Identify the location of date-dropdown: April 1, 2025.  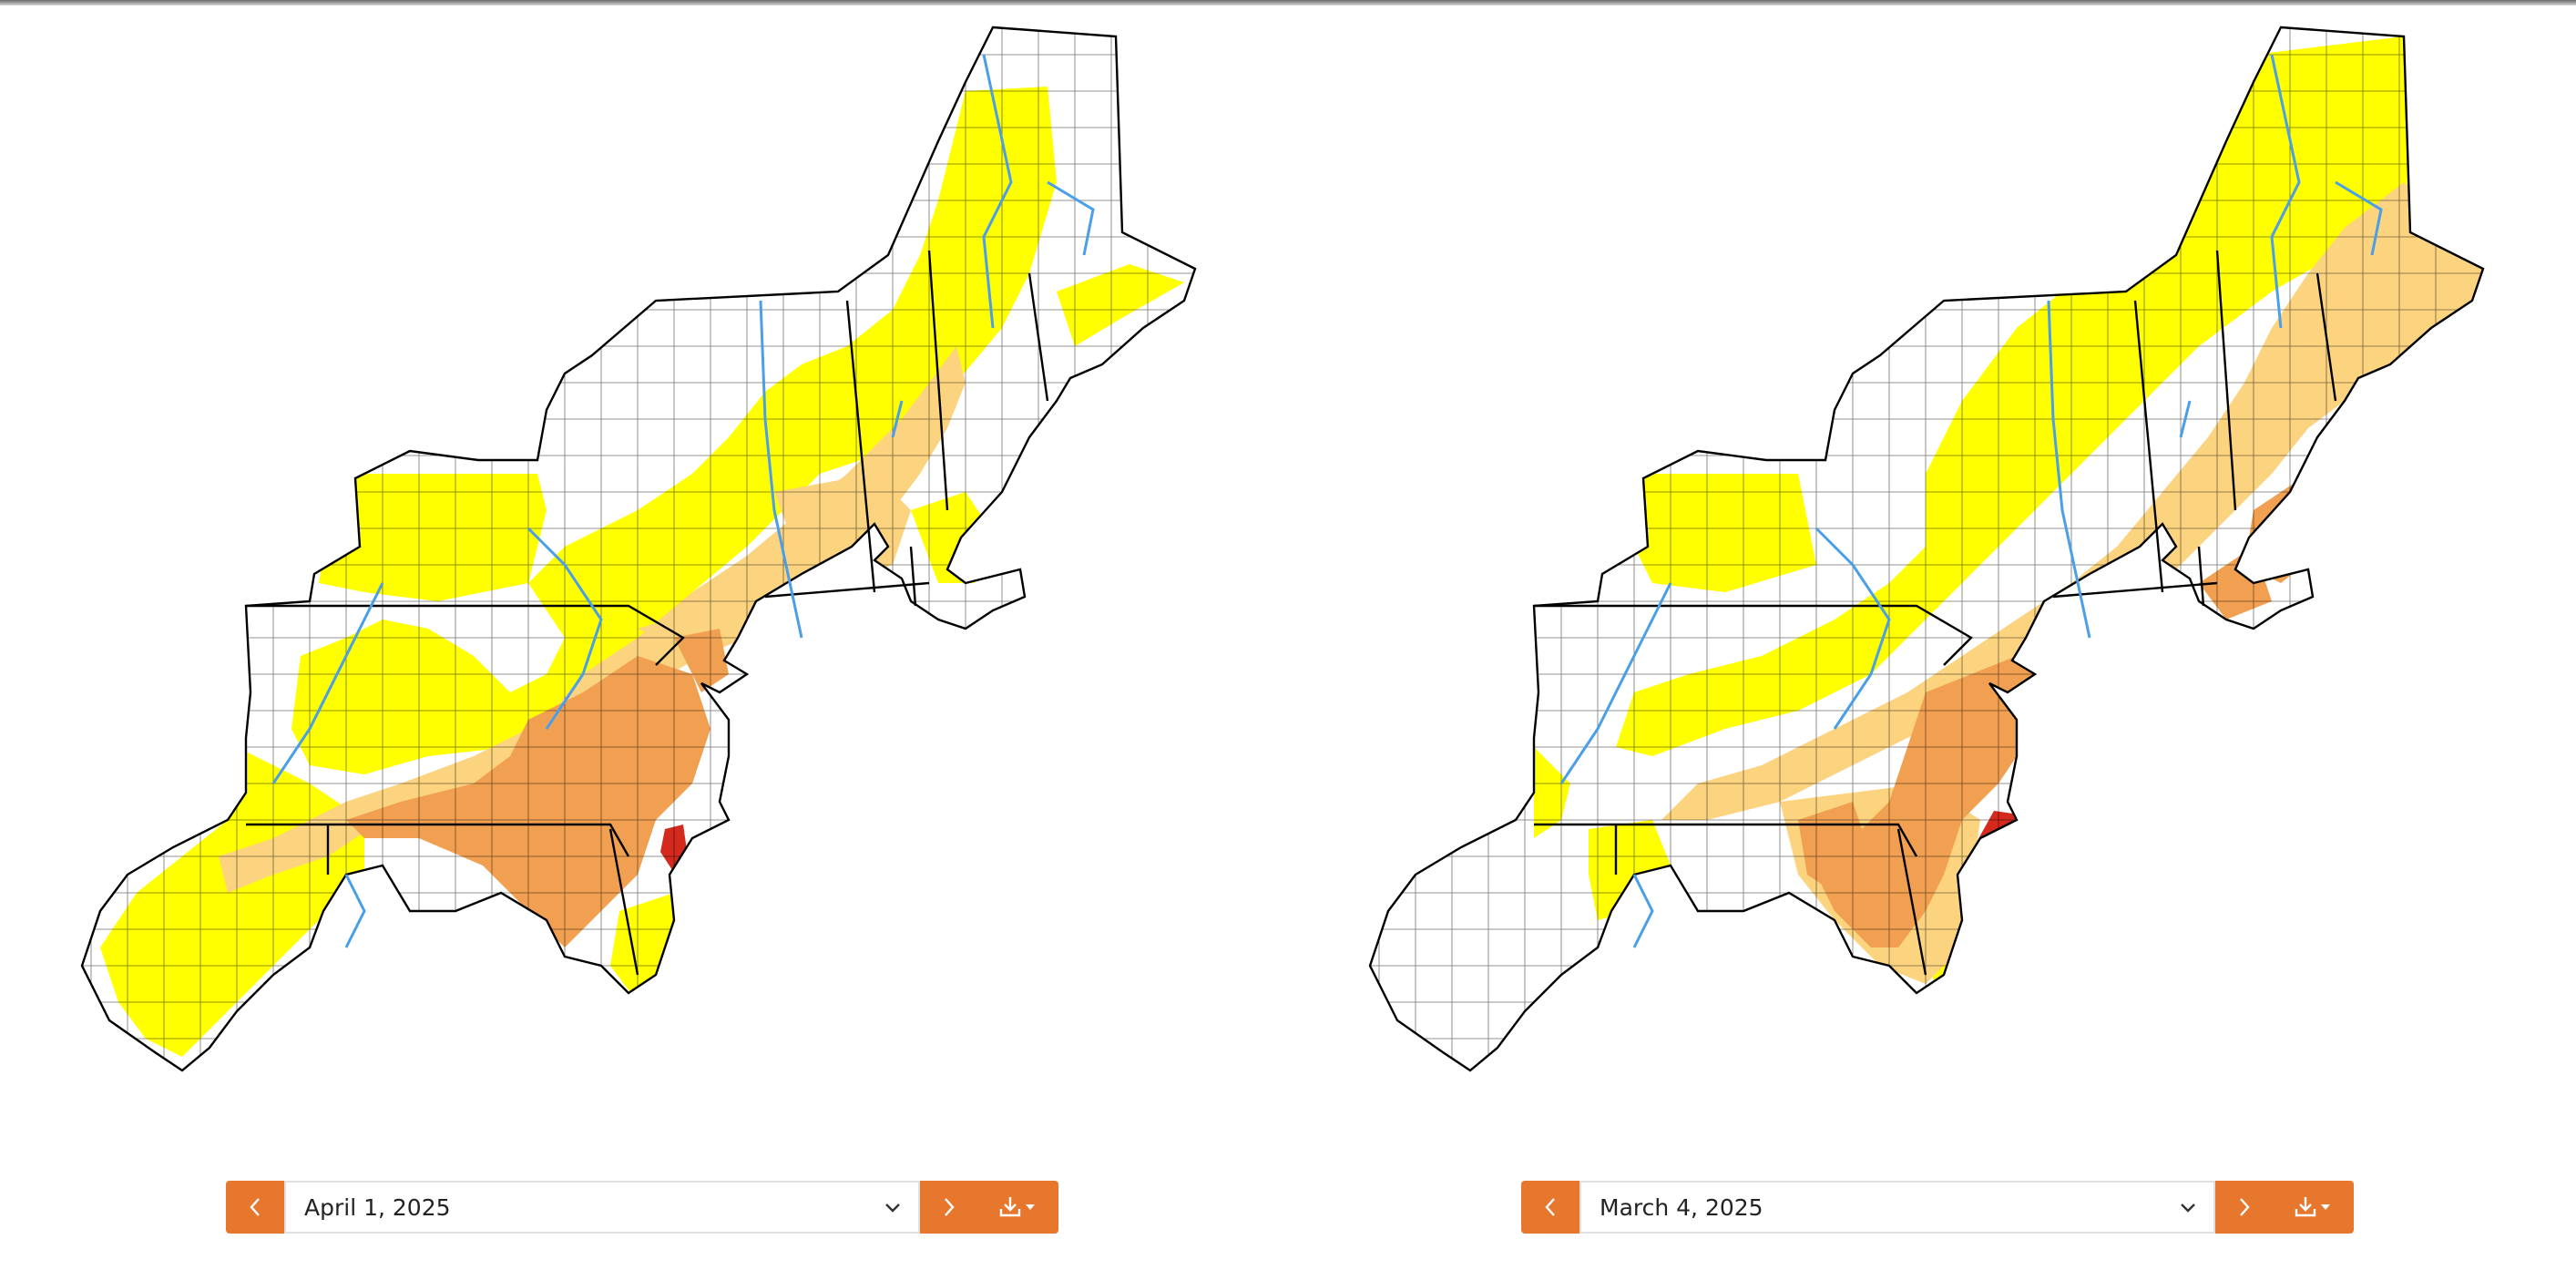
(602, 1207).